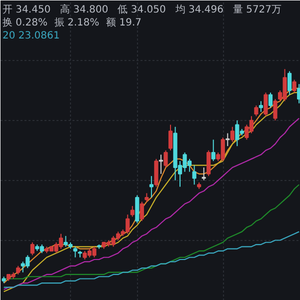  What do you see at coordinates (31, 36) in the screenshot?
I see `text: 20 23.0861` at bounding box center [31, 36].